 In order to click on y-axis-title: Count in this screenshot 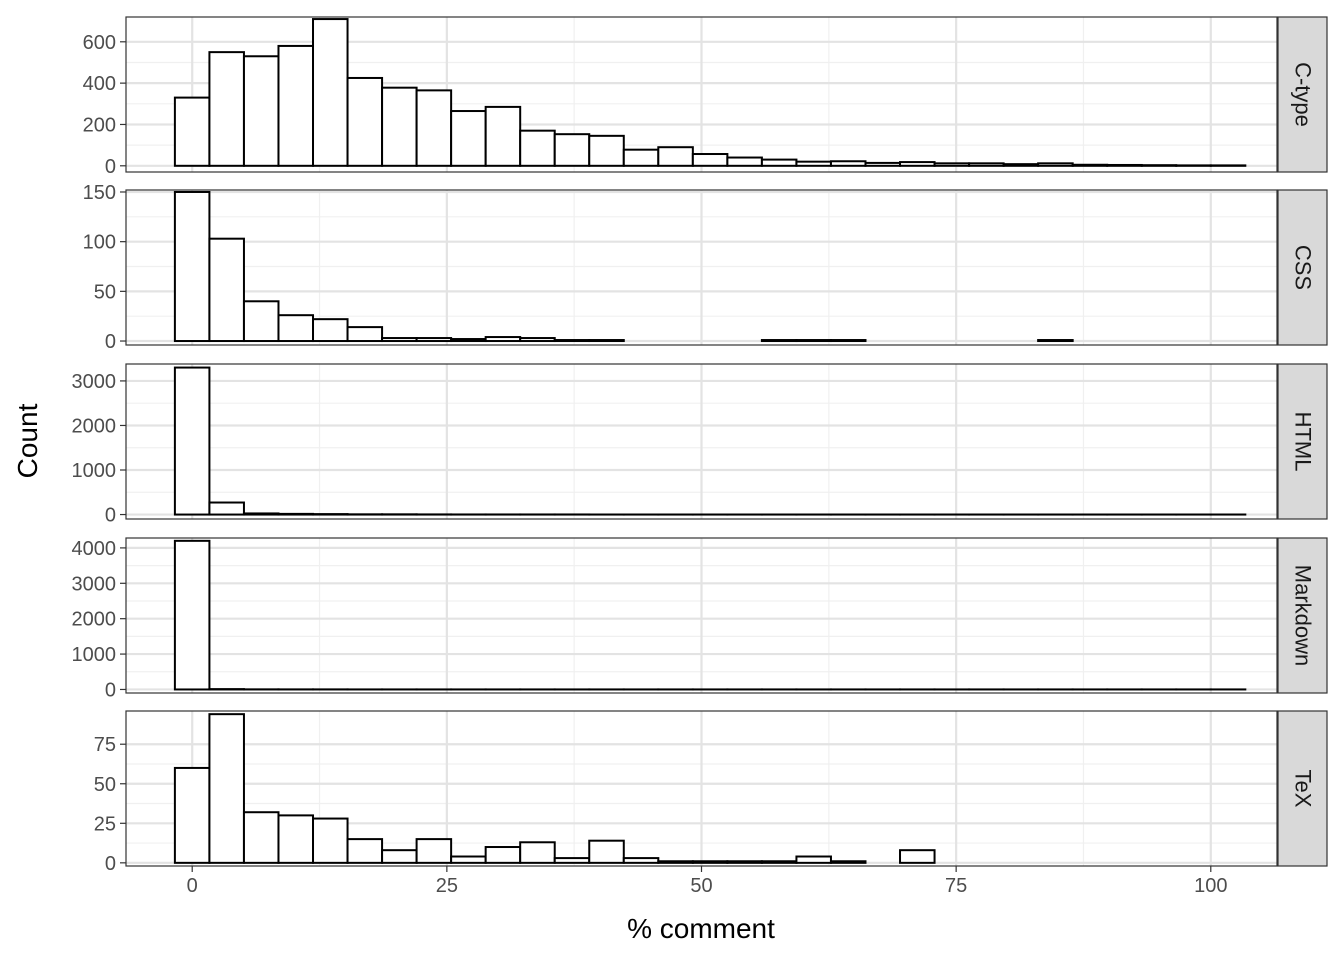, I will do `click(27, 440)`.